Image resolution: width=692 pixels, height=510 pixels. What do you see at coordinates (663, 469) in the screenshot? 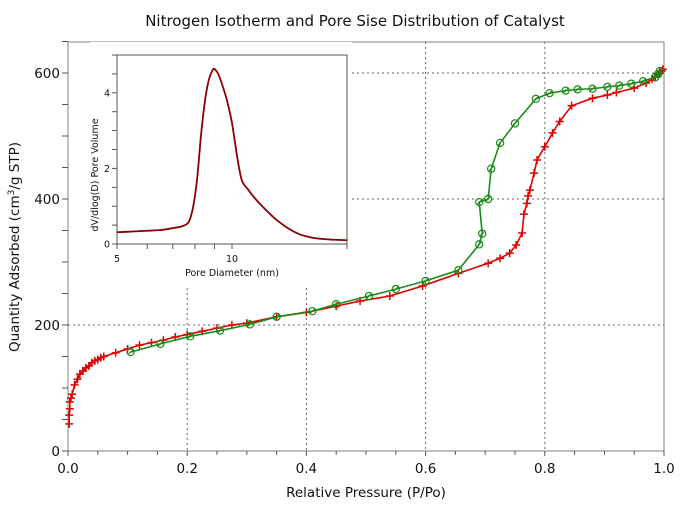
I see `x-tick-label: 1.0` at bounding box center [663, 469].